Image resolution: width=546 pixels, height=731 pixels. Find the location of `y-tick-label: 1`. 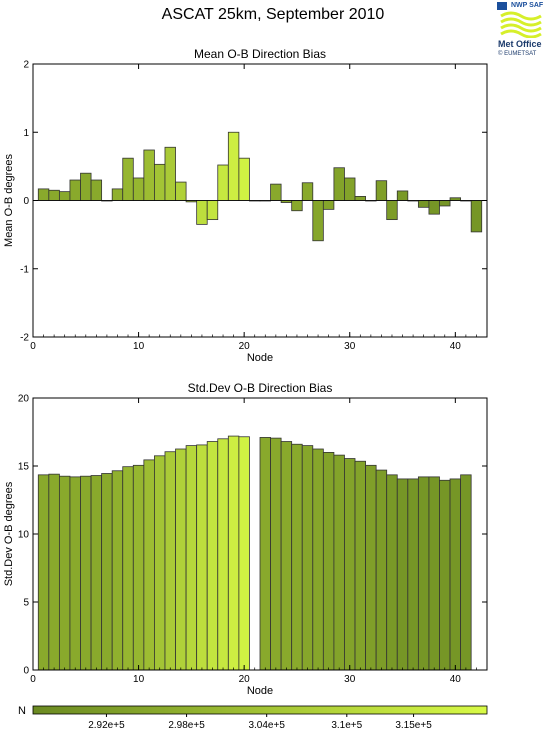

y-tick-label: 1 is located at coordinates (26, 133).